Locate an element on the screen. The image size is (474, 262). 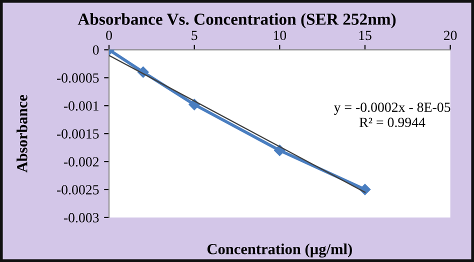
x-tick-label: 0 is located at coordinates (109, 35).